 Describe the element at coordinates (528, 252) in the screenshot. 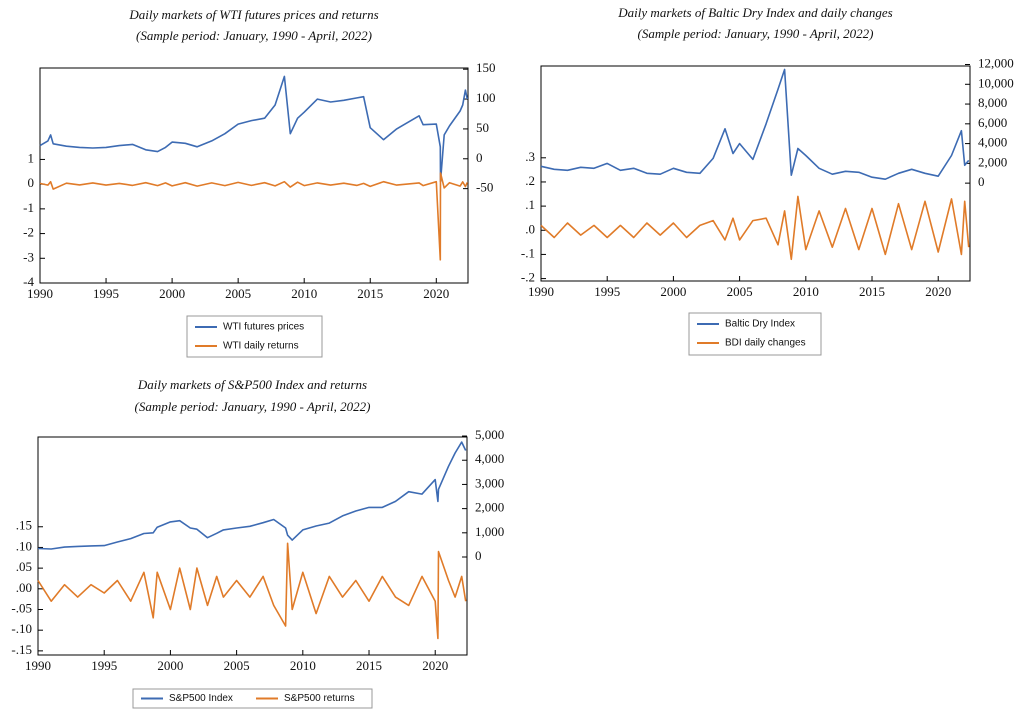

I see `y-tick-label: -.1` at that location.